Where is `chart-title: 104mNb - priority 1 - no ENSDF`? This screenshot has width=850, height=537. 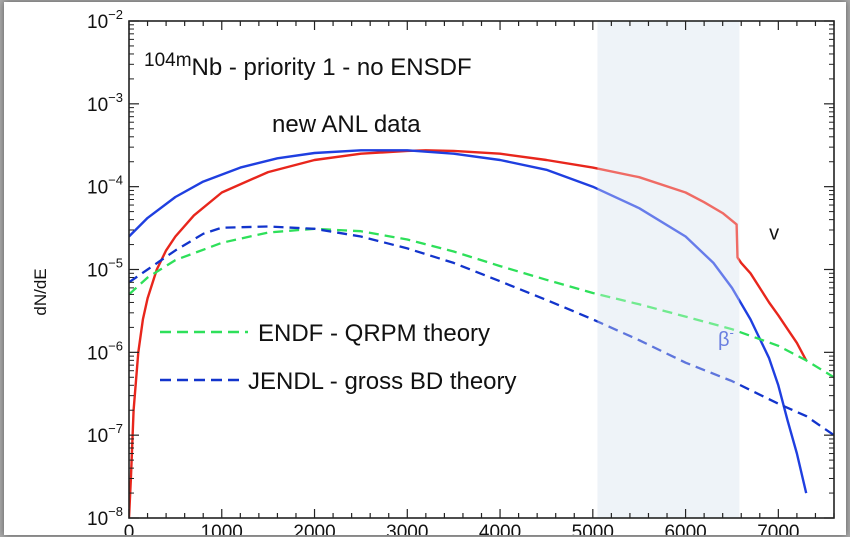
chart-title: 104mNb - priority 1 - no ENSDF is located at coordinates (308, 65).